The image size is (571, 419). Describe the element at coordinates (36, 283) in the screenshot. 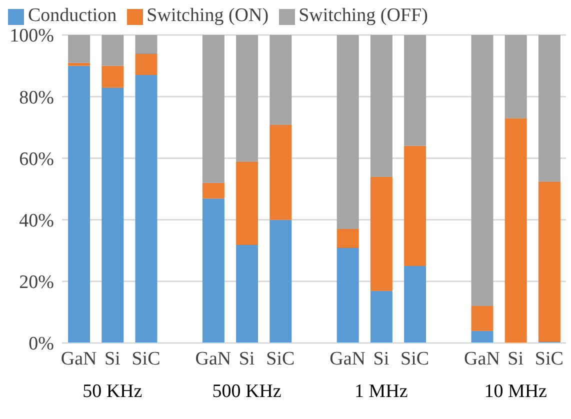

I see `y-tick-label: 20%` at that location.